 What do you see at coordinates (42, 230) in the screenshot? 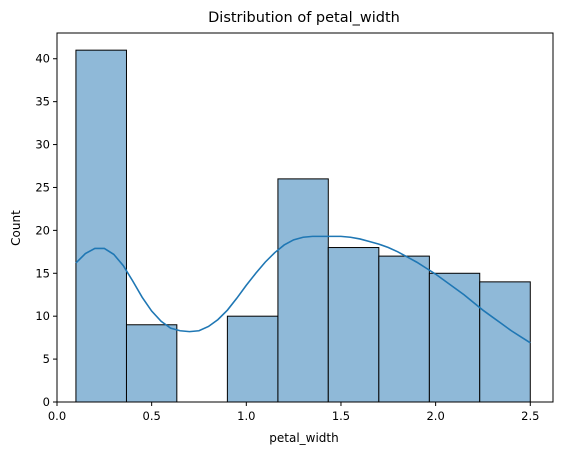
I see `y-tick-label-4: 20` at bounding box center [42, 230].